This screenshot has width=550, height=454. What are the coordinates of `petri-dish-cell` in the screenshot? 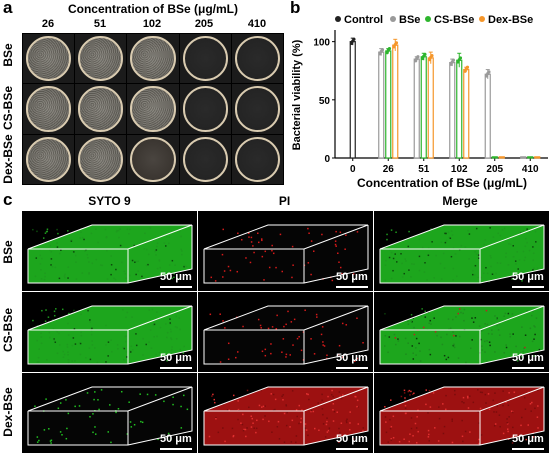 It's located at (205, 159).